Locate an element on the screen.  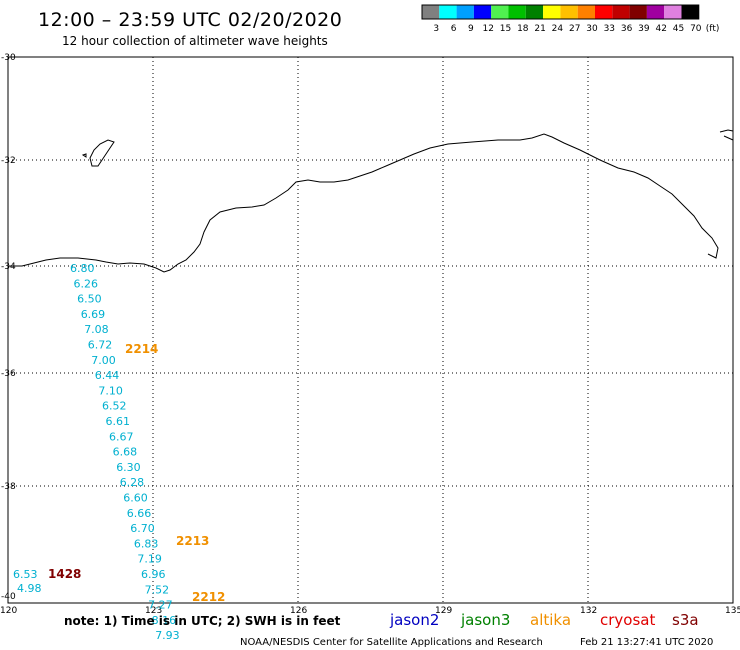
swh-value: 8.16 is located at coordinates (164, 620).